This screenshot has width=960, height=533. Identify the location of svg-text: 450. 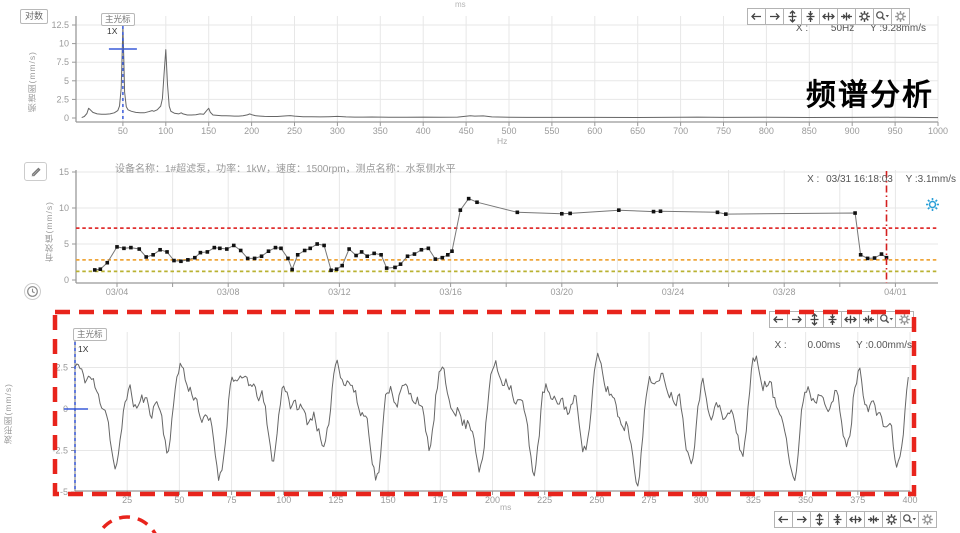
(466, 131).